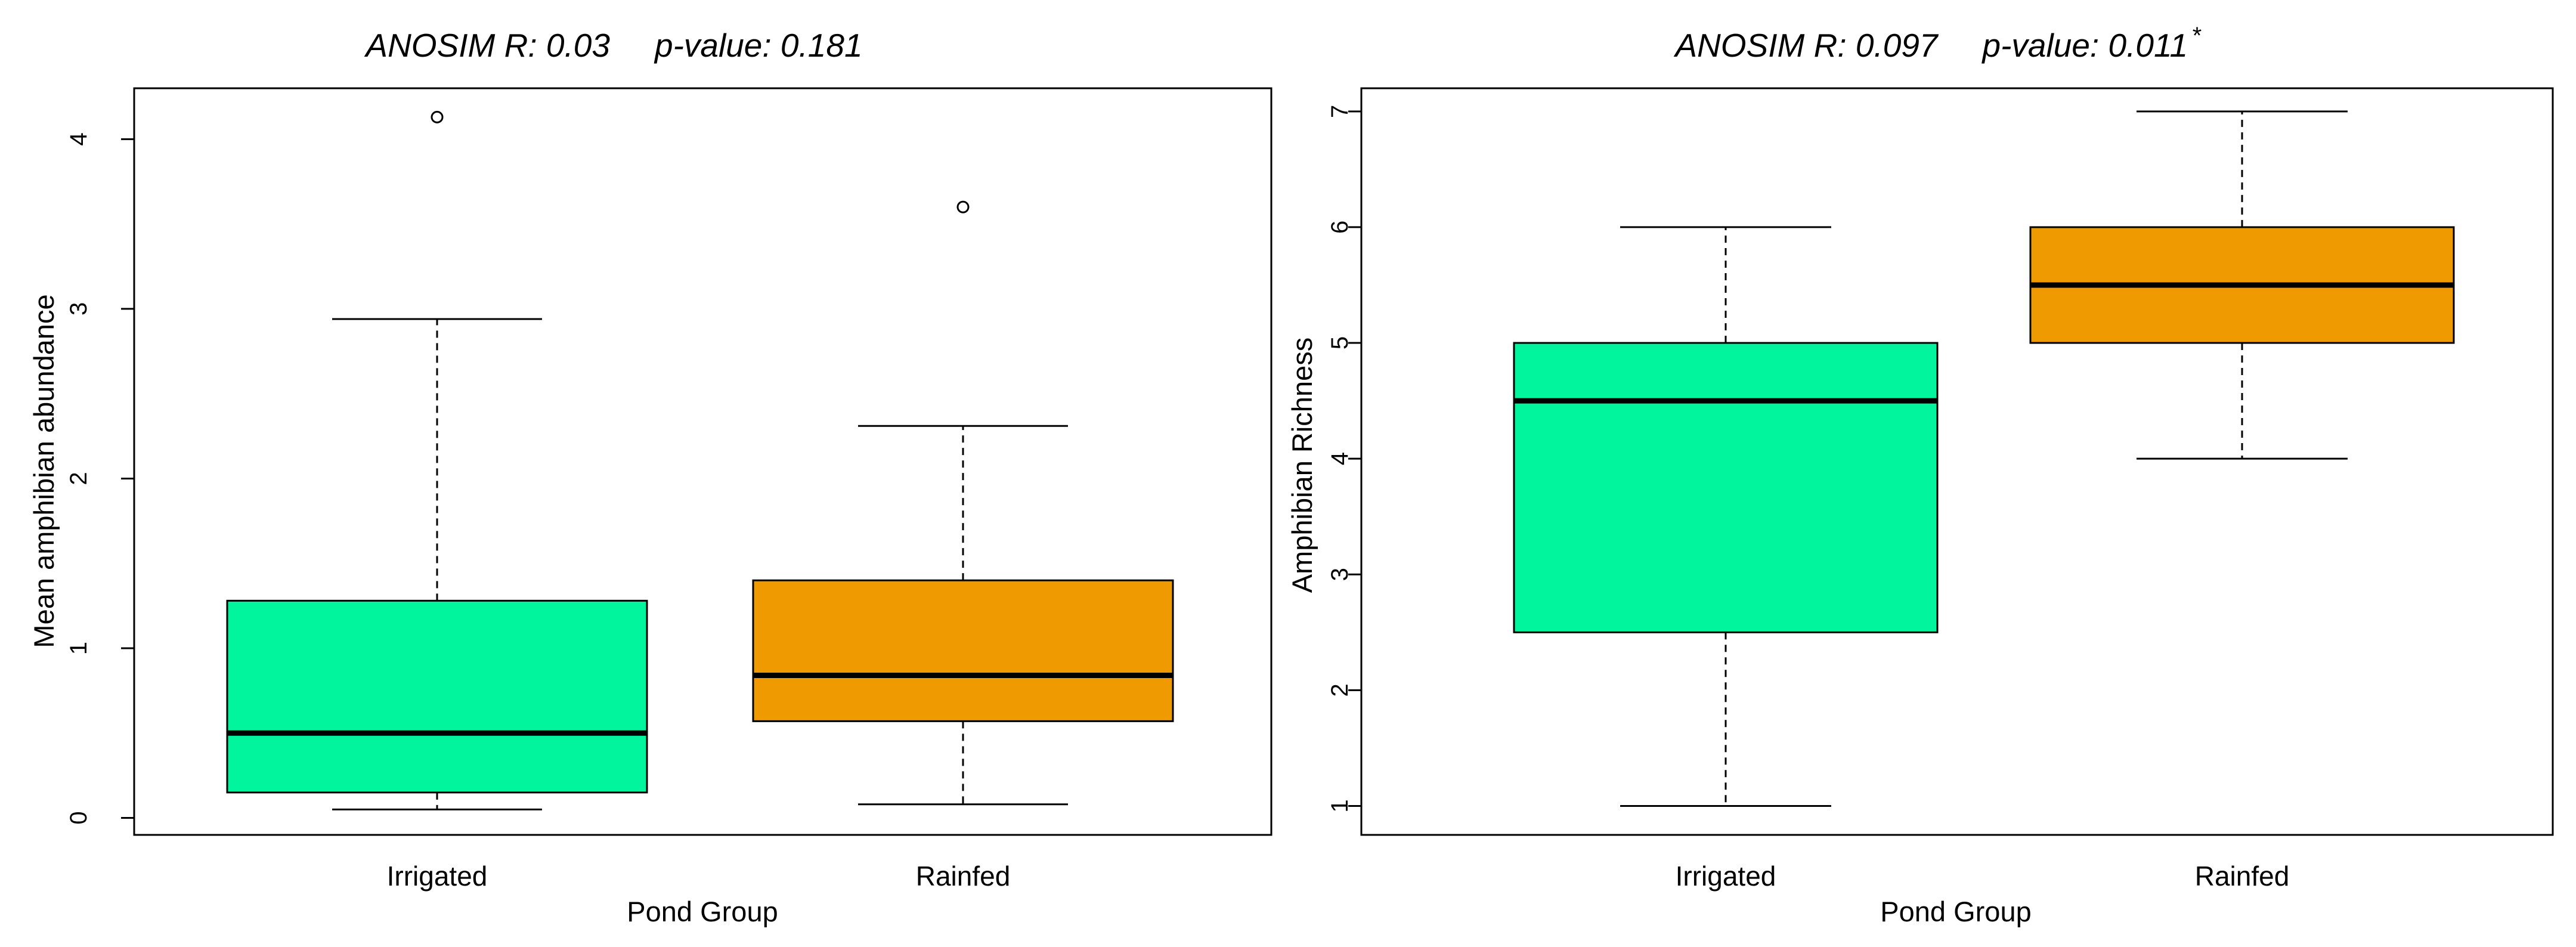  I want to click on right-title: ANOSIM R: 0.097 p-value: 0.011 *, so click(1937, 43).